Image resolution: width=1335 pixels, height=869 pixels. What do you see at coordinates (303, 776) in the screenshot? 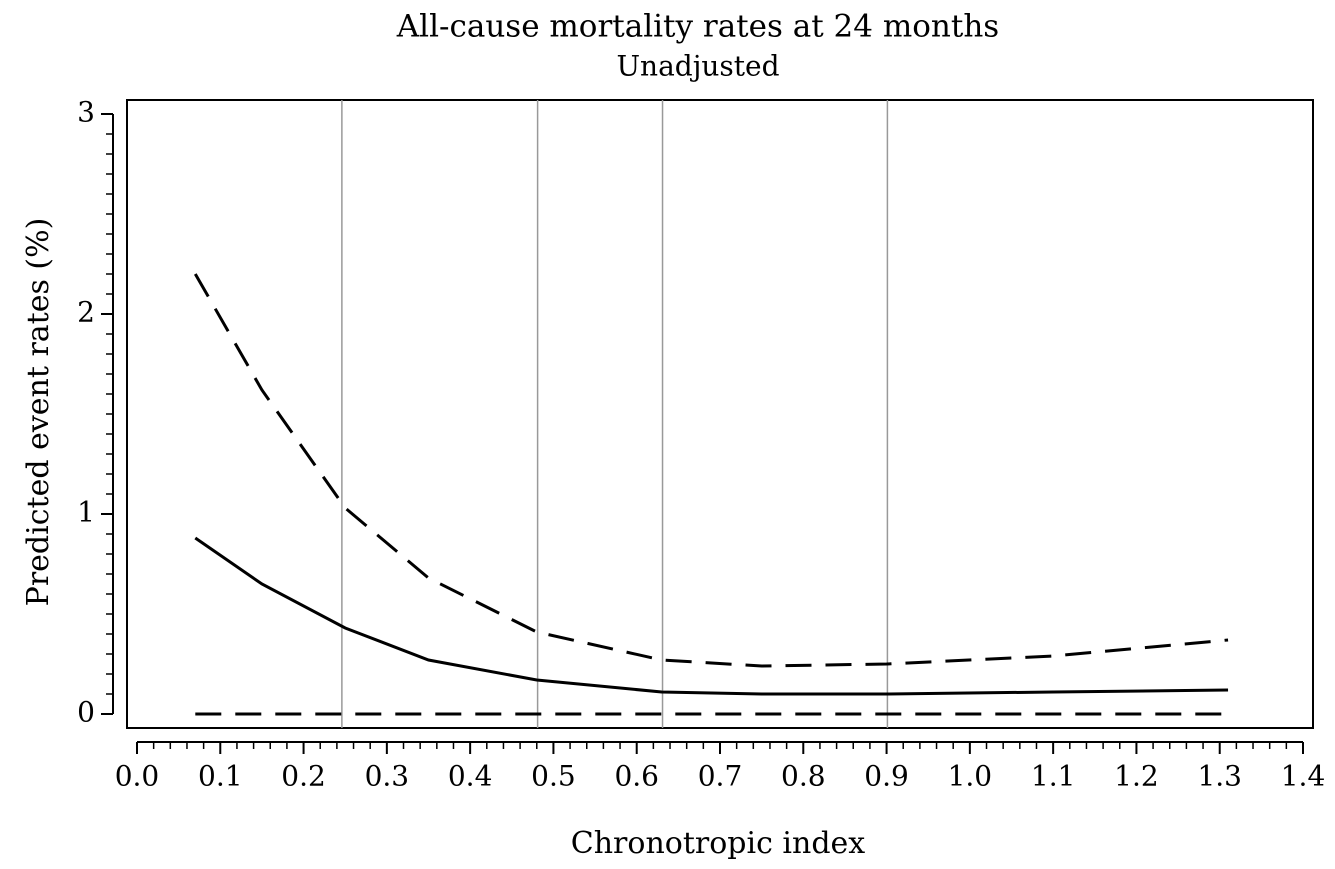
I see `x-tick-label: 0.2` at bounding box center [303, 776].